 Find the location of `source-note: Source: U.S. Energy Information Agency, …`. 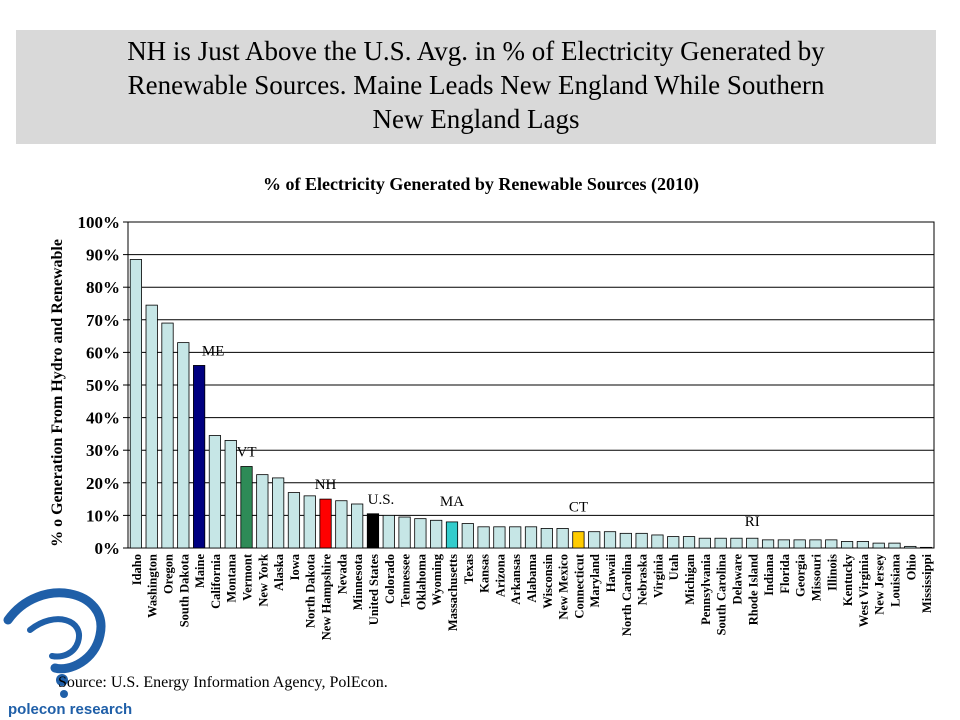

source-note: Source: U.S. Energy Information Agency, … is located at coordinates (223, 682).